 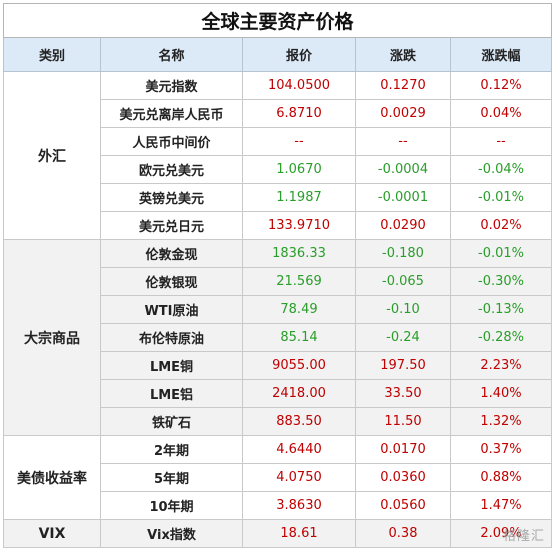 What do you see at coordinates (299, 477) in the screenshot?
I see `price-cell: 4.0750` at bounding box center [299, 477].